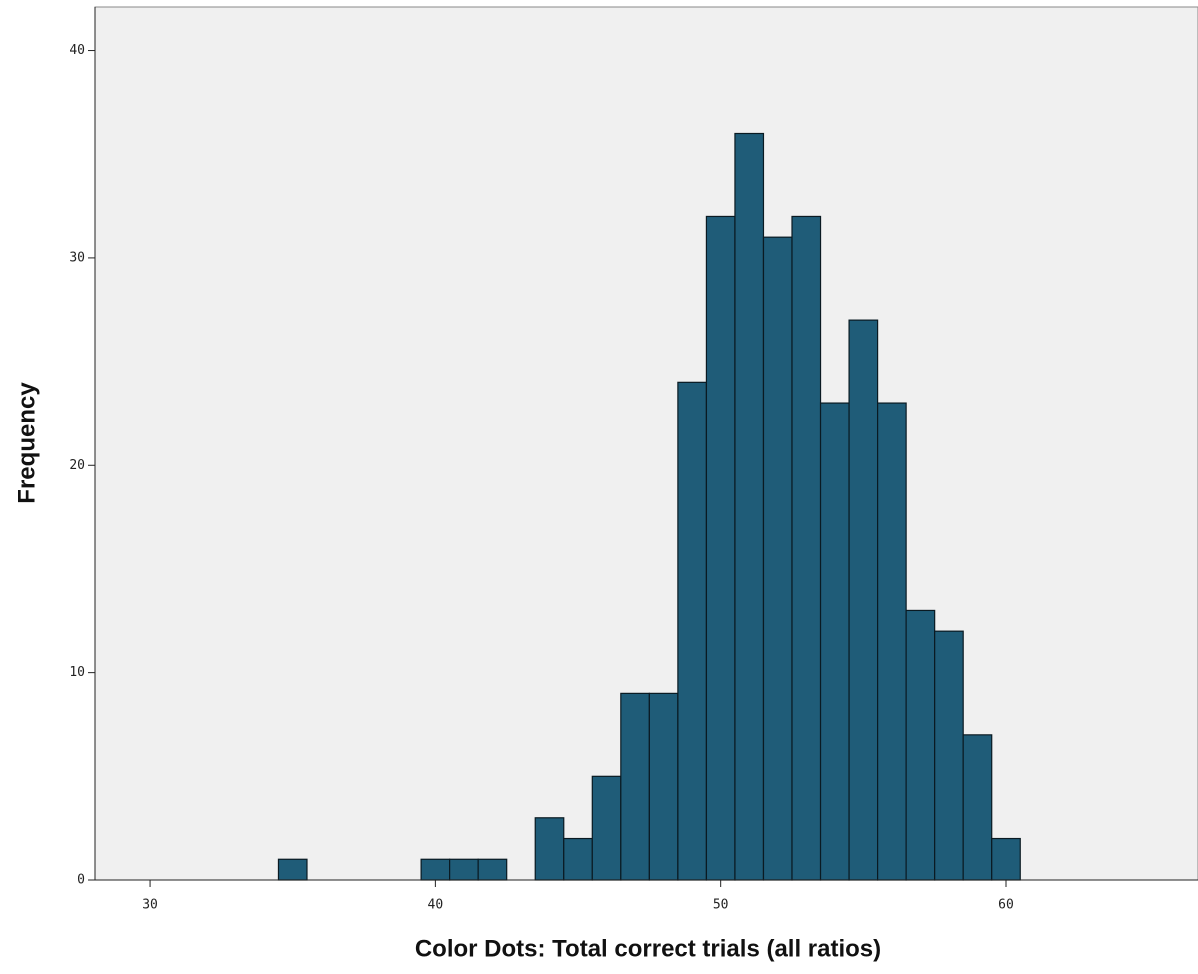 This screenshot has width=1198, height=974. What do you see at coordinates (77, 257) in the screenshot?
I see `y-tick-label: 30` at bounding box center [77, 257].